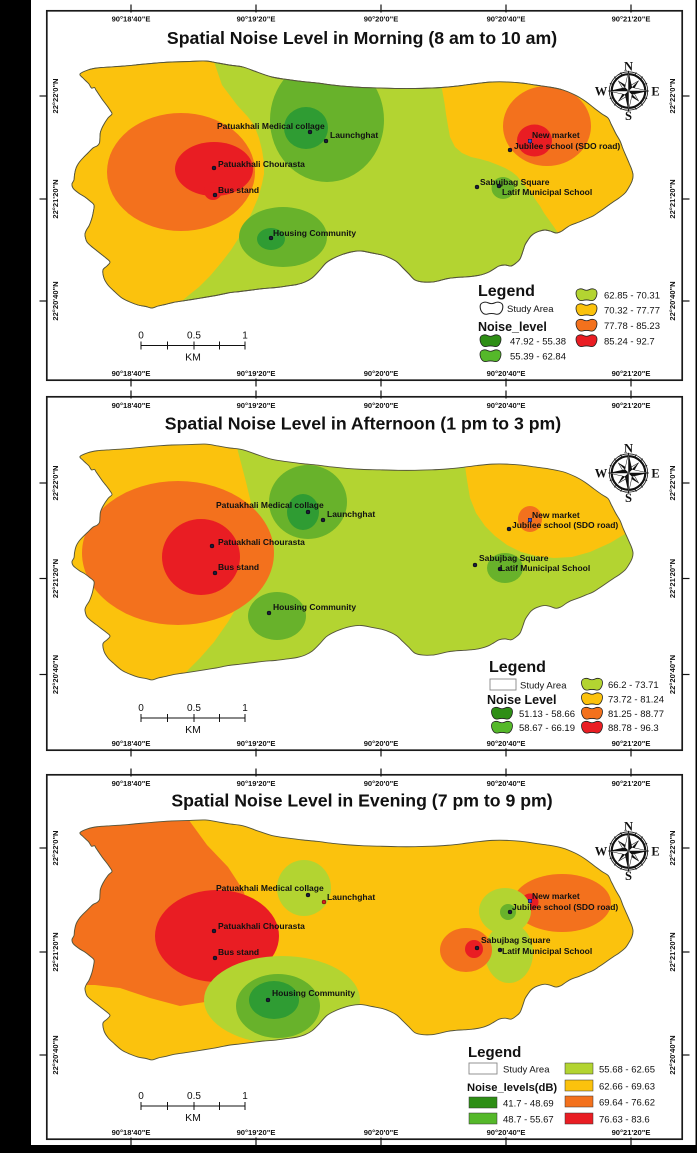  Describe the element at coordinates (636, 700) in the screenshot. I see `svg-text: 73.72 - 81.24` at that location.